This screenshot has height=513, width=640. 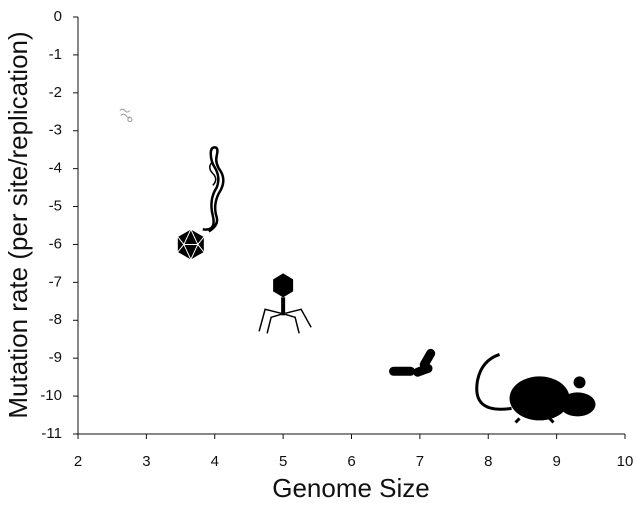 What do you see at coordinates (55, 281) in the screenshot?
I see `y-tick-label: -7` at bounding box center [55, 281].